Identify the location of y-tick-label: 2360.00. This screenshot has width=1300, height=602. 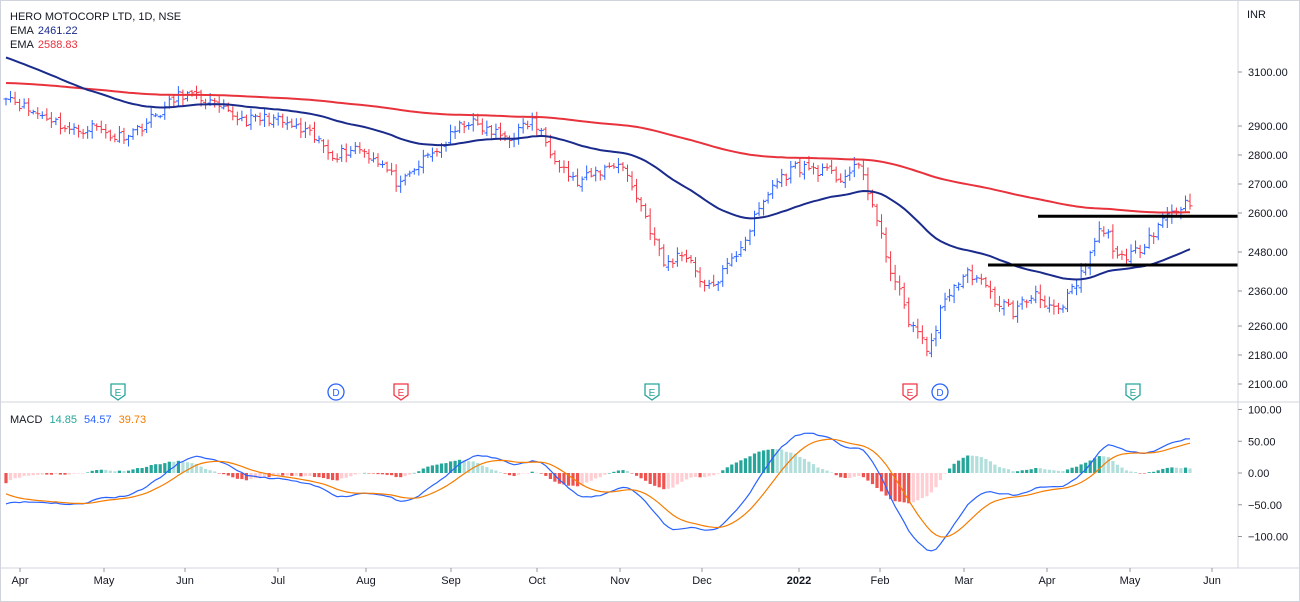
(1268, 292).